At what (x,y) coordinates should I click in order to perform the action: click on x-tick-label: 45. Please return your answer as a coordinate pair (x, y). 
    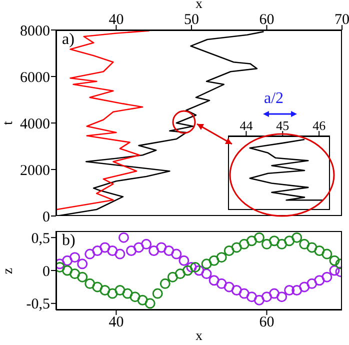
    Looking at the image, I should click on (283, 125).